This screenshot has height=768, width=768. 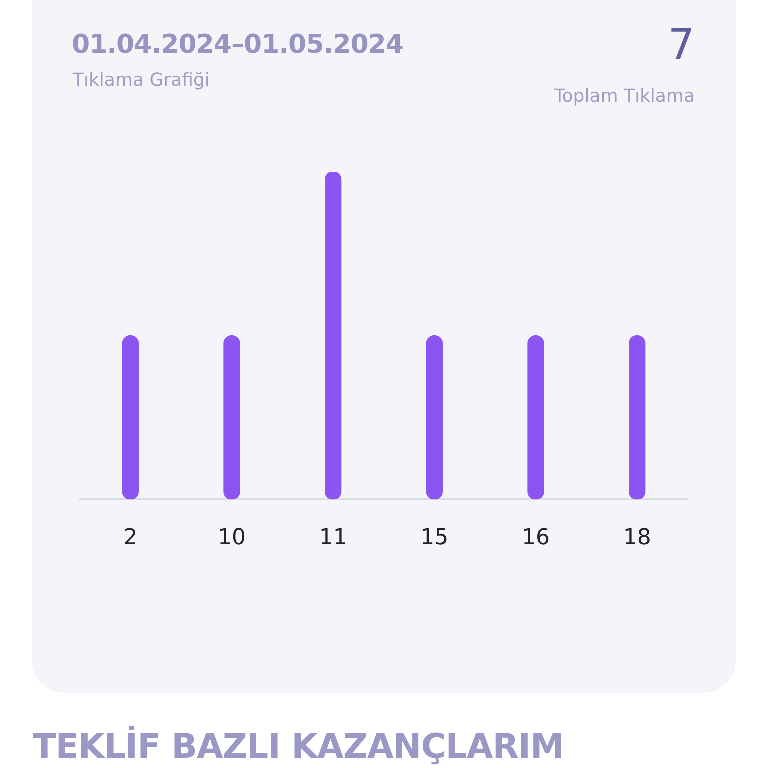 I want to click on x-tick-label: 16, so click(x=536, y=538).